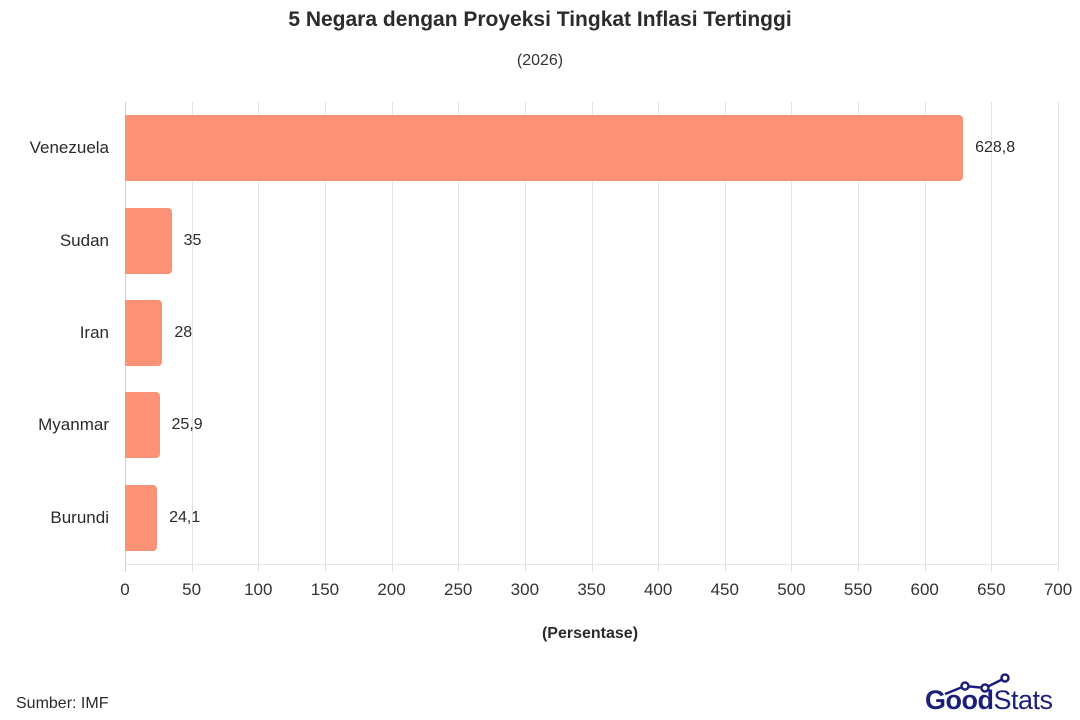 This screenshot has width=1080, height=720. What do you see at coordinates (525, 589) in the screenshot?
I see `x-tick-label: 300` at bounding box center [525, 589].